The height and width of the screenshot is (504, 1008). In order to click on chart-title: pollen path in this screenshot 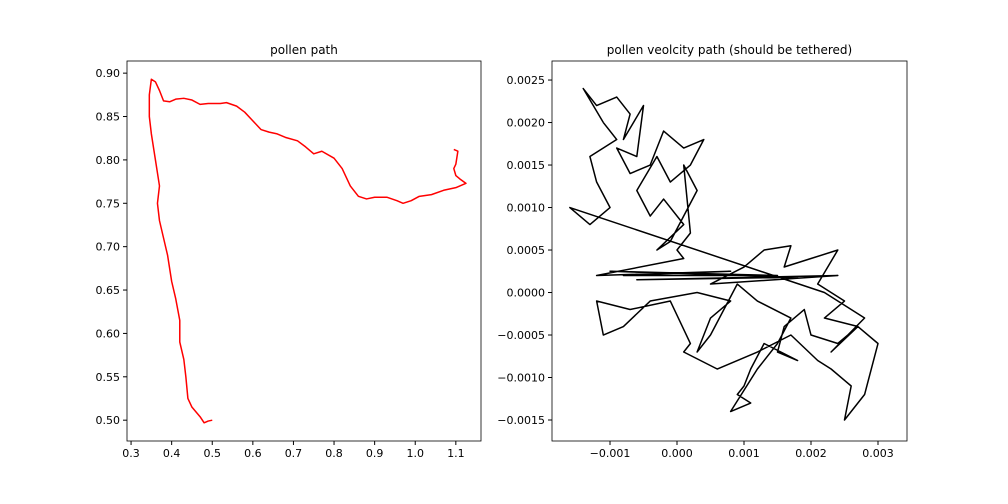, I will do `click(304, 50)`.